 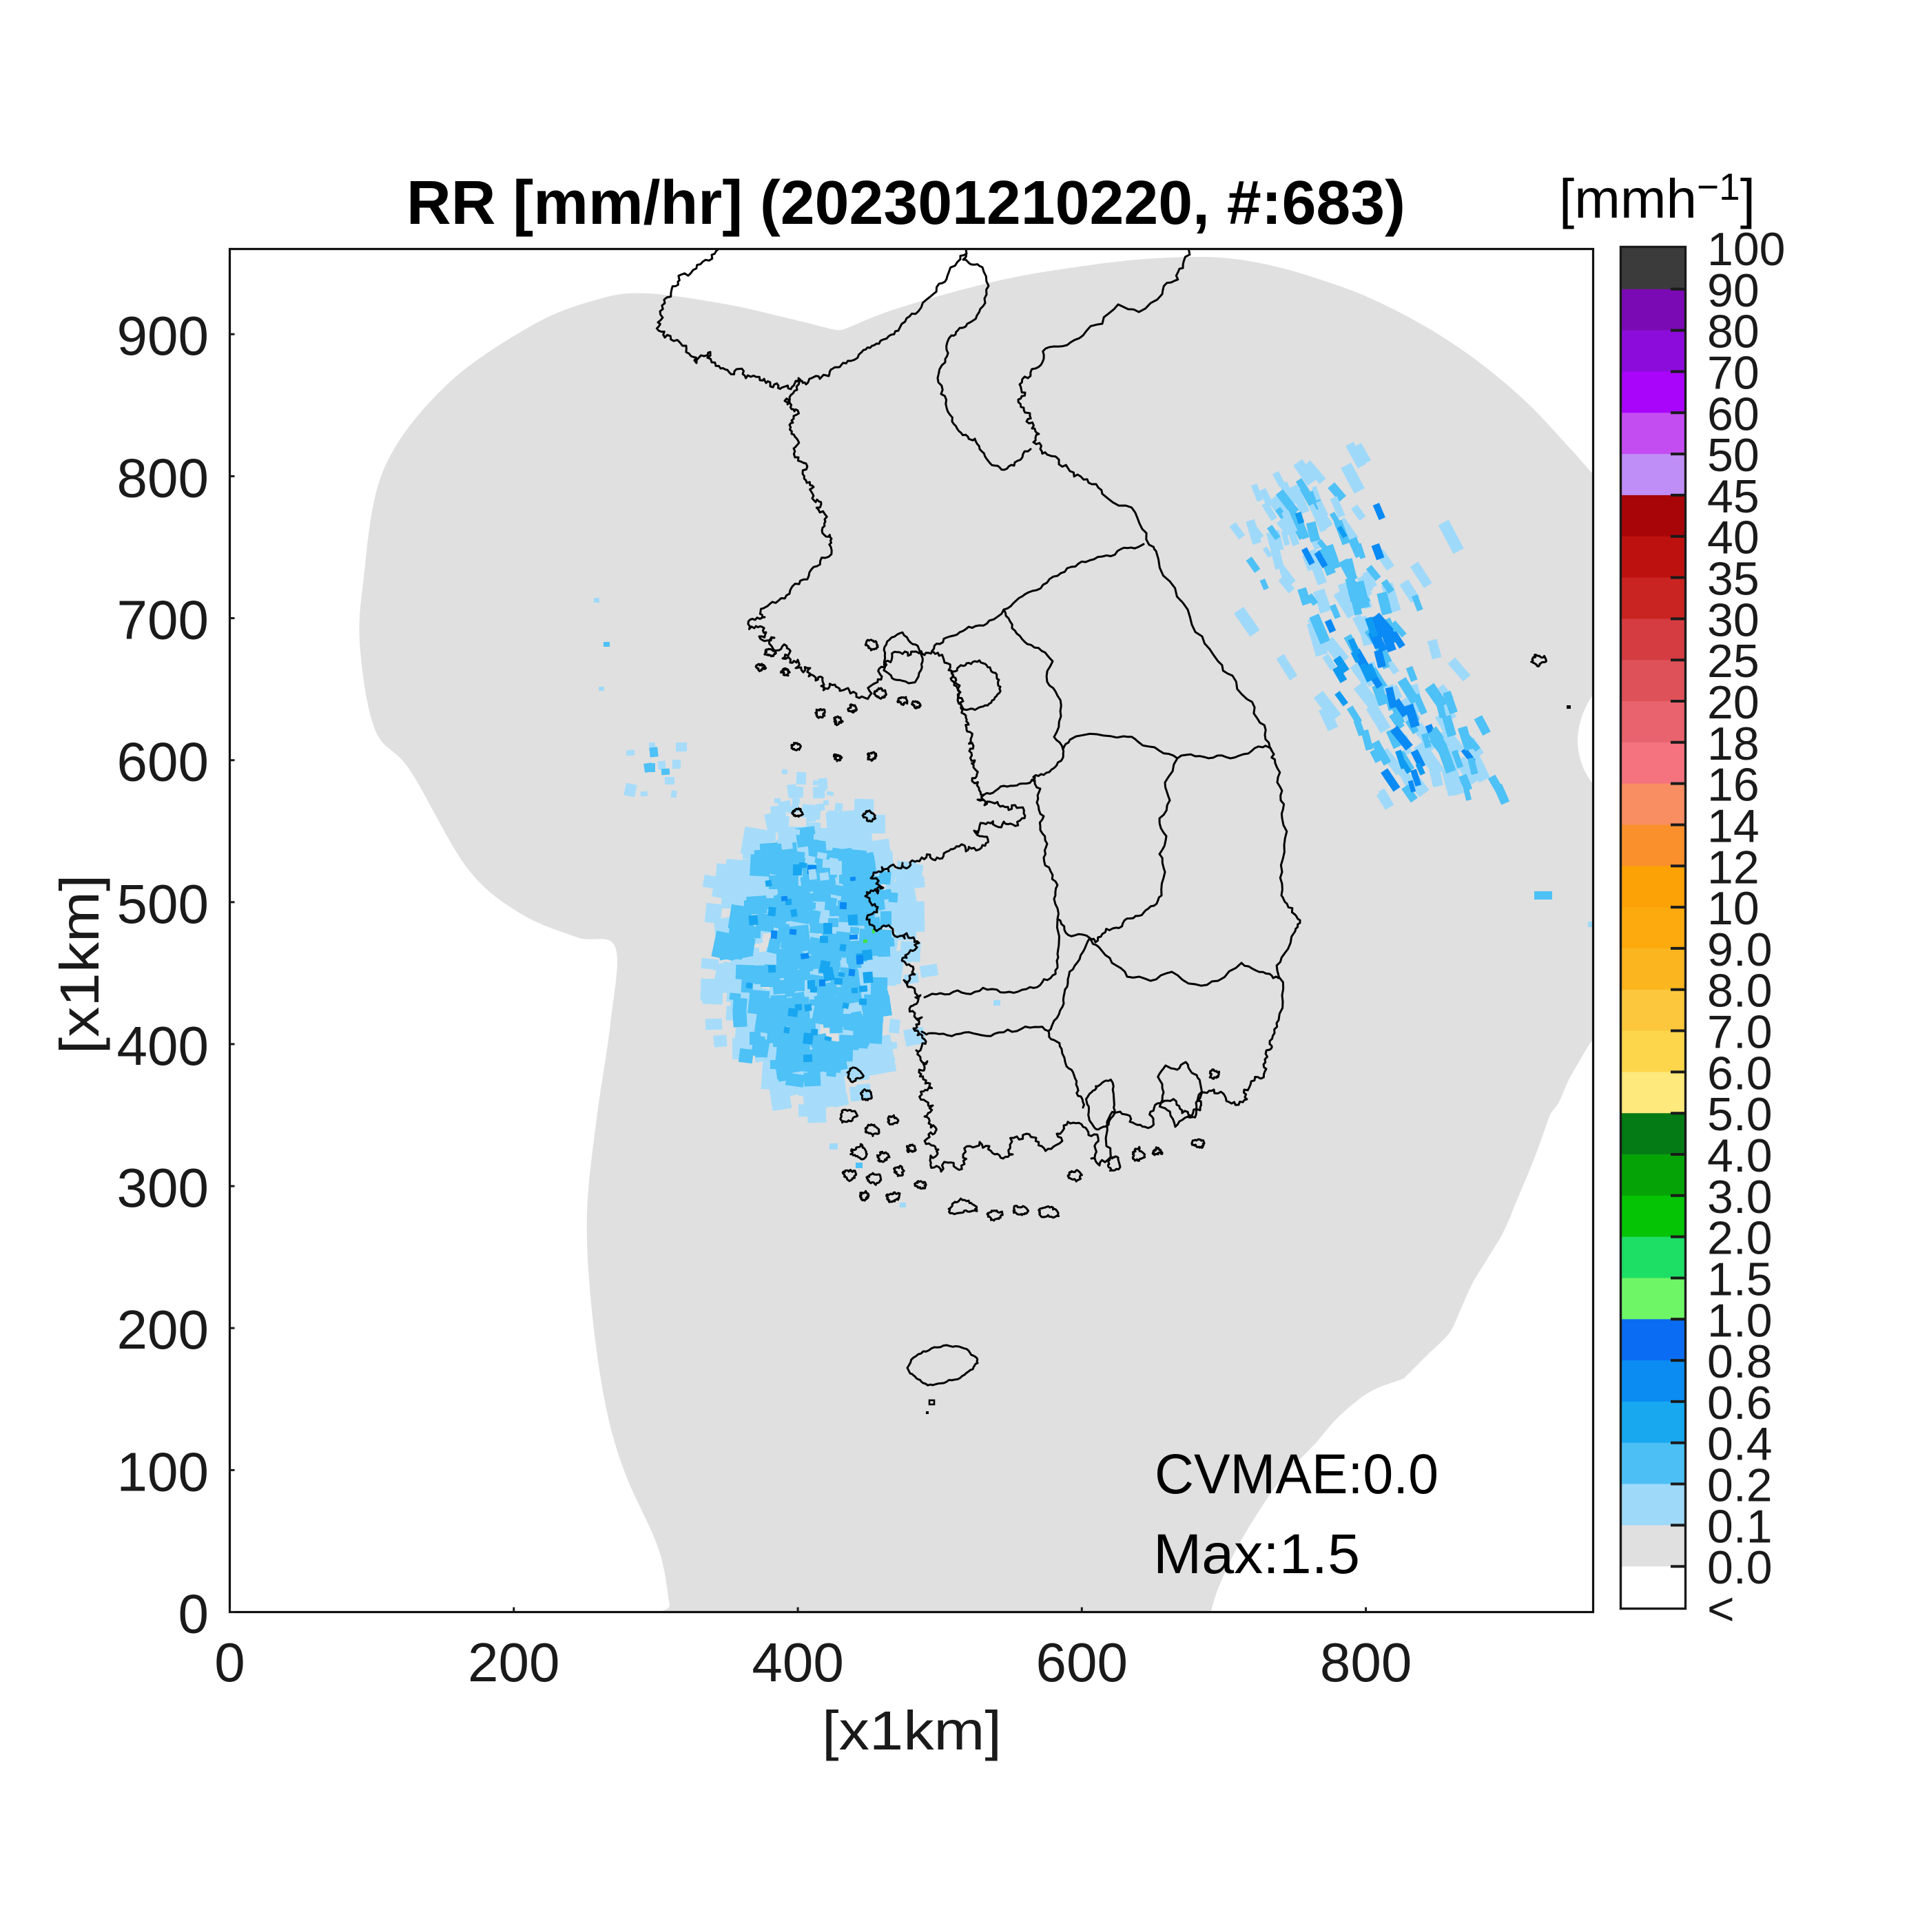 What do you see at coordinates (1740, 1362) in the screenshot?
I see `svg-text: 0.8` at bounding box center [1740, 1362].